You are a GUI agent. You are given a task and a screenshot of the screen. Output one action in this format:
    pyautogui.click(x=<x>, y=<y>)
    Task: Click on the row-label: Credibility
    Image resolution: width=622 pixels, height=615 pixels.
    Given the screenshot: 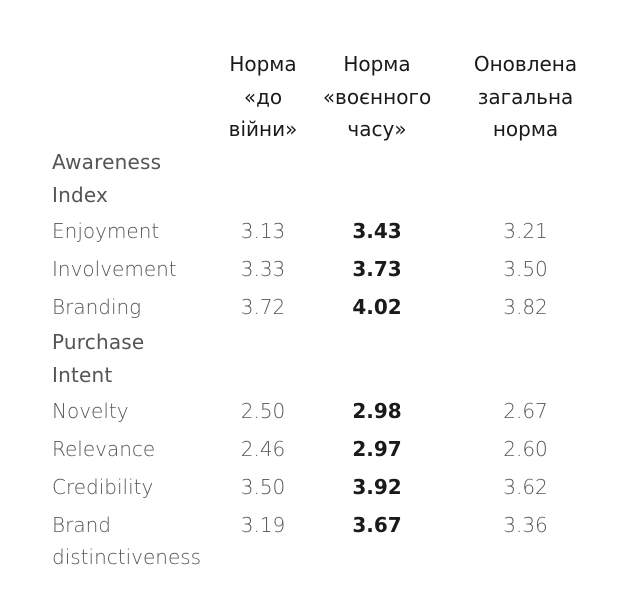 What is the action you would take?
    pyautogui.click(x=103, y=486)
    